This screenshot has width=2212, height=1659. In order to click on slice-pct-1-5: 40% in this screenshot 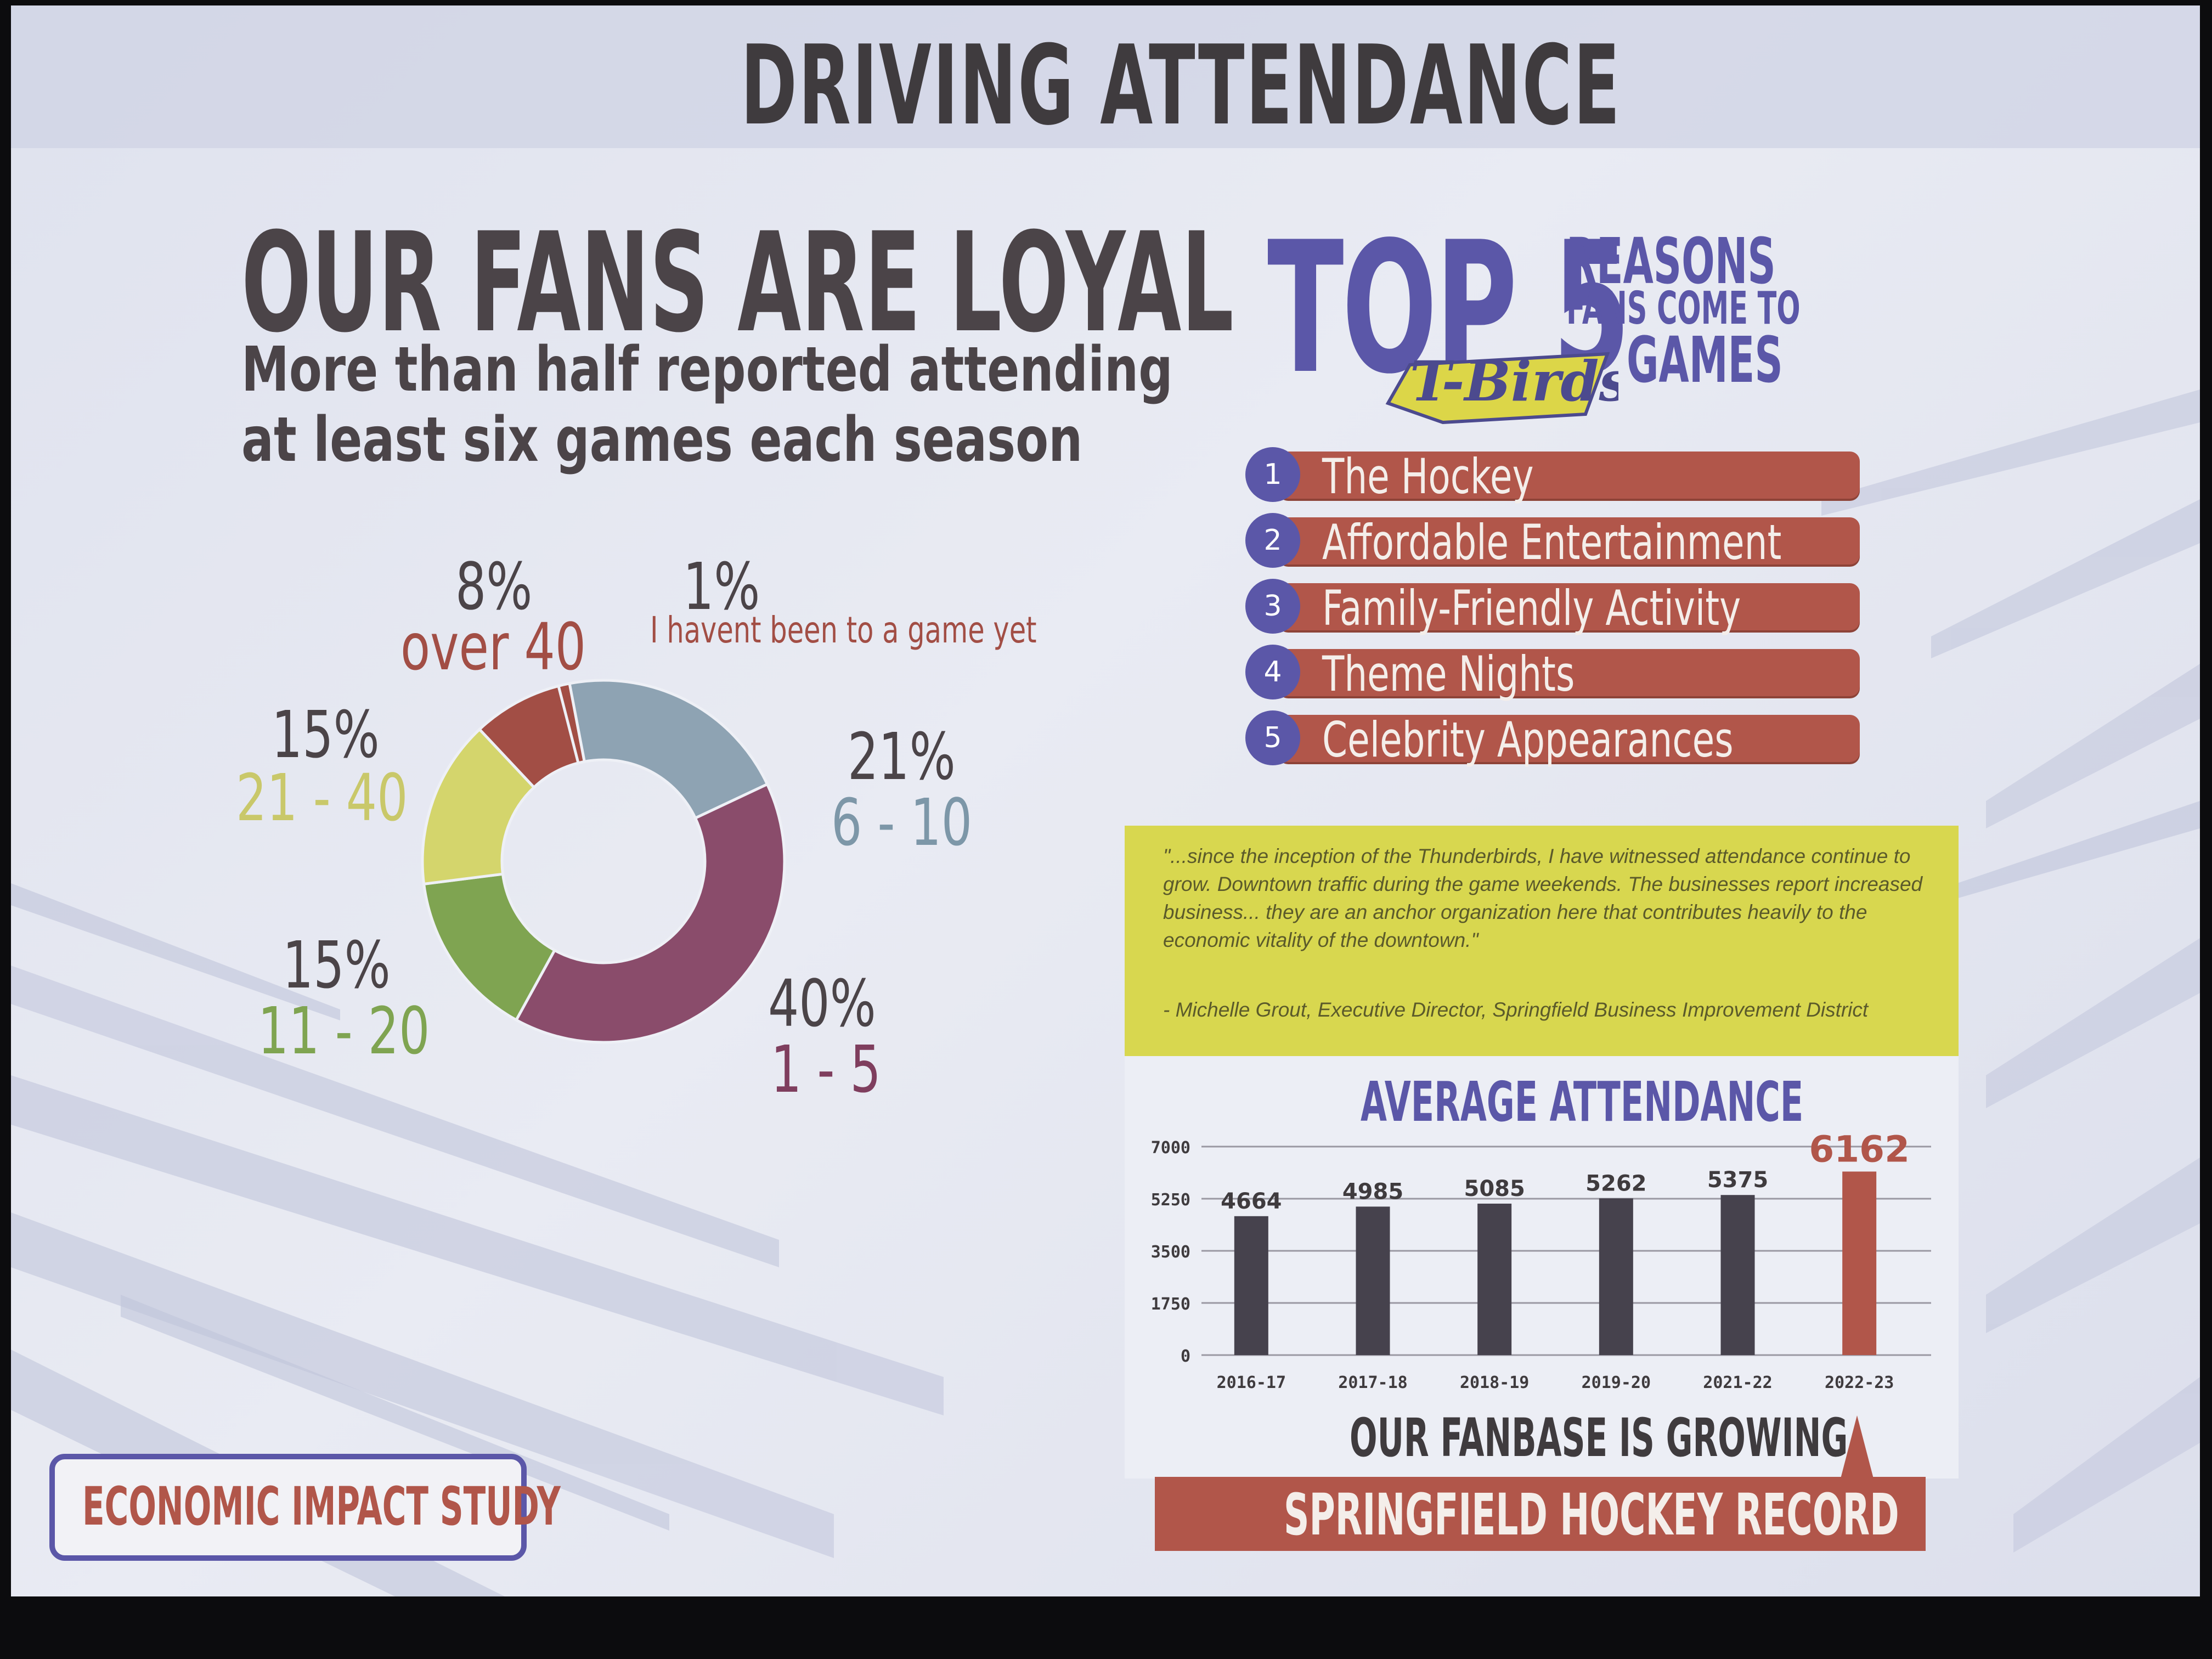, I will do `click(822, 1003)`.